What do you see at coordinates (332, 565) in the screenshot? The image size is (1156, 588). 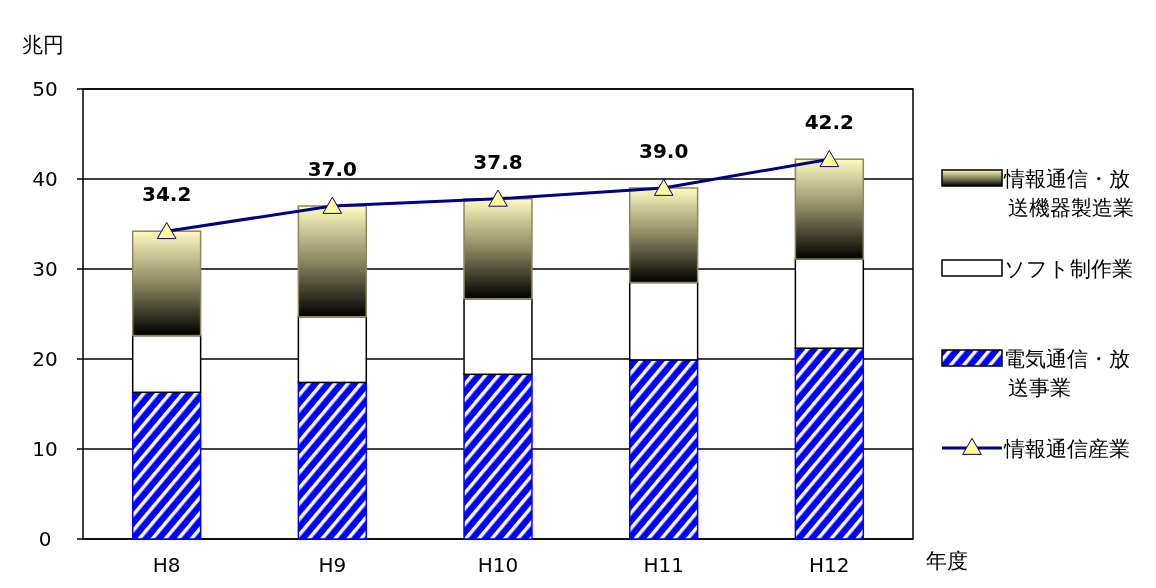 I see `x-tick-label: H9` at bounding box center [332, 565].